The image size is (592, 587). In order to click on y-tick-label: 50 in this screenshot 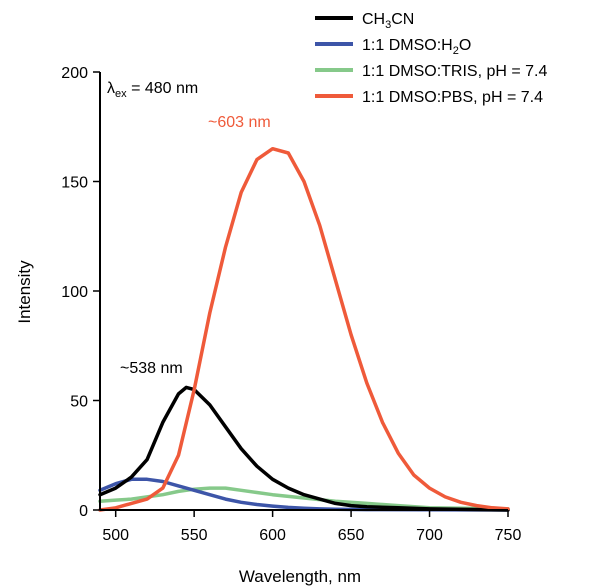, I will do `click(79, 402)`.